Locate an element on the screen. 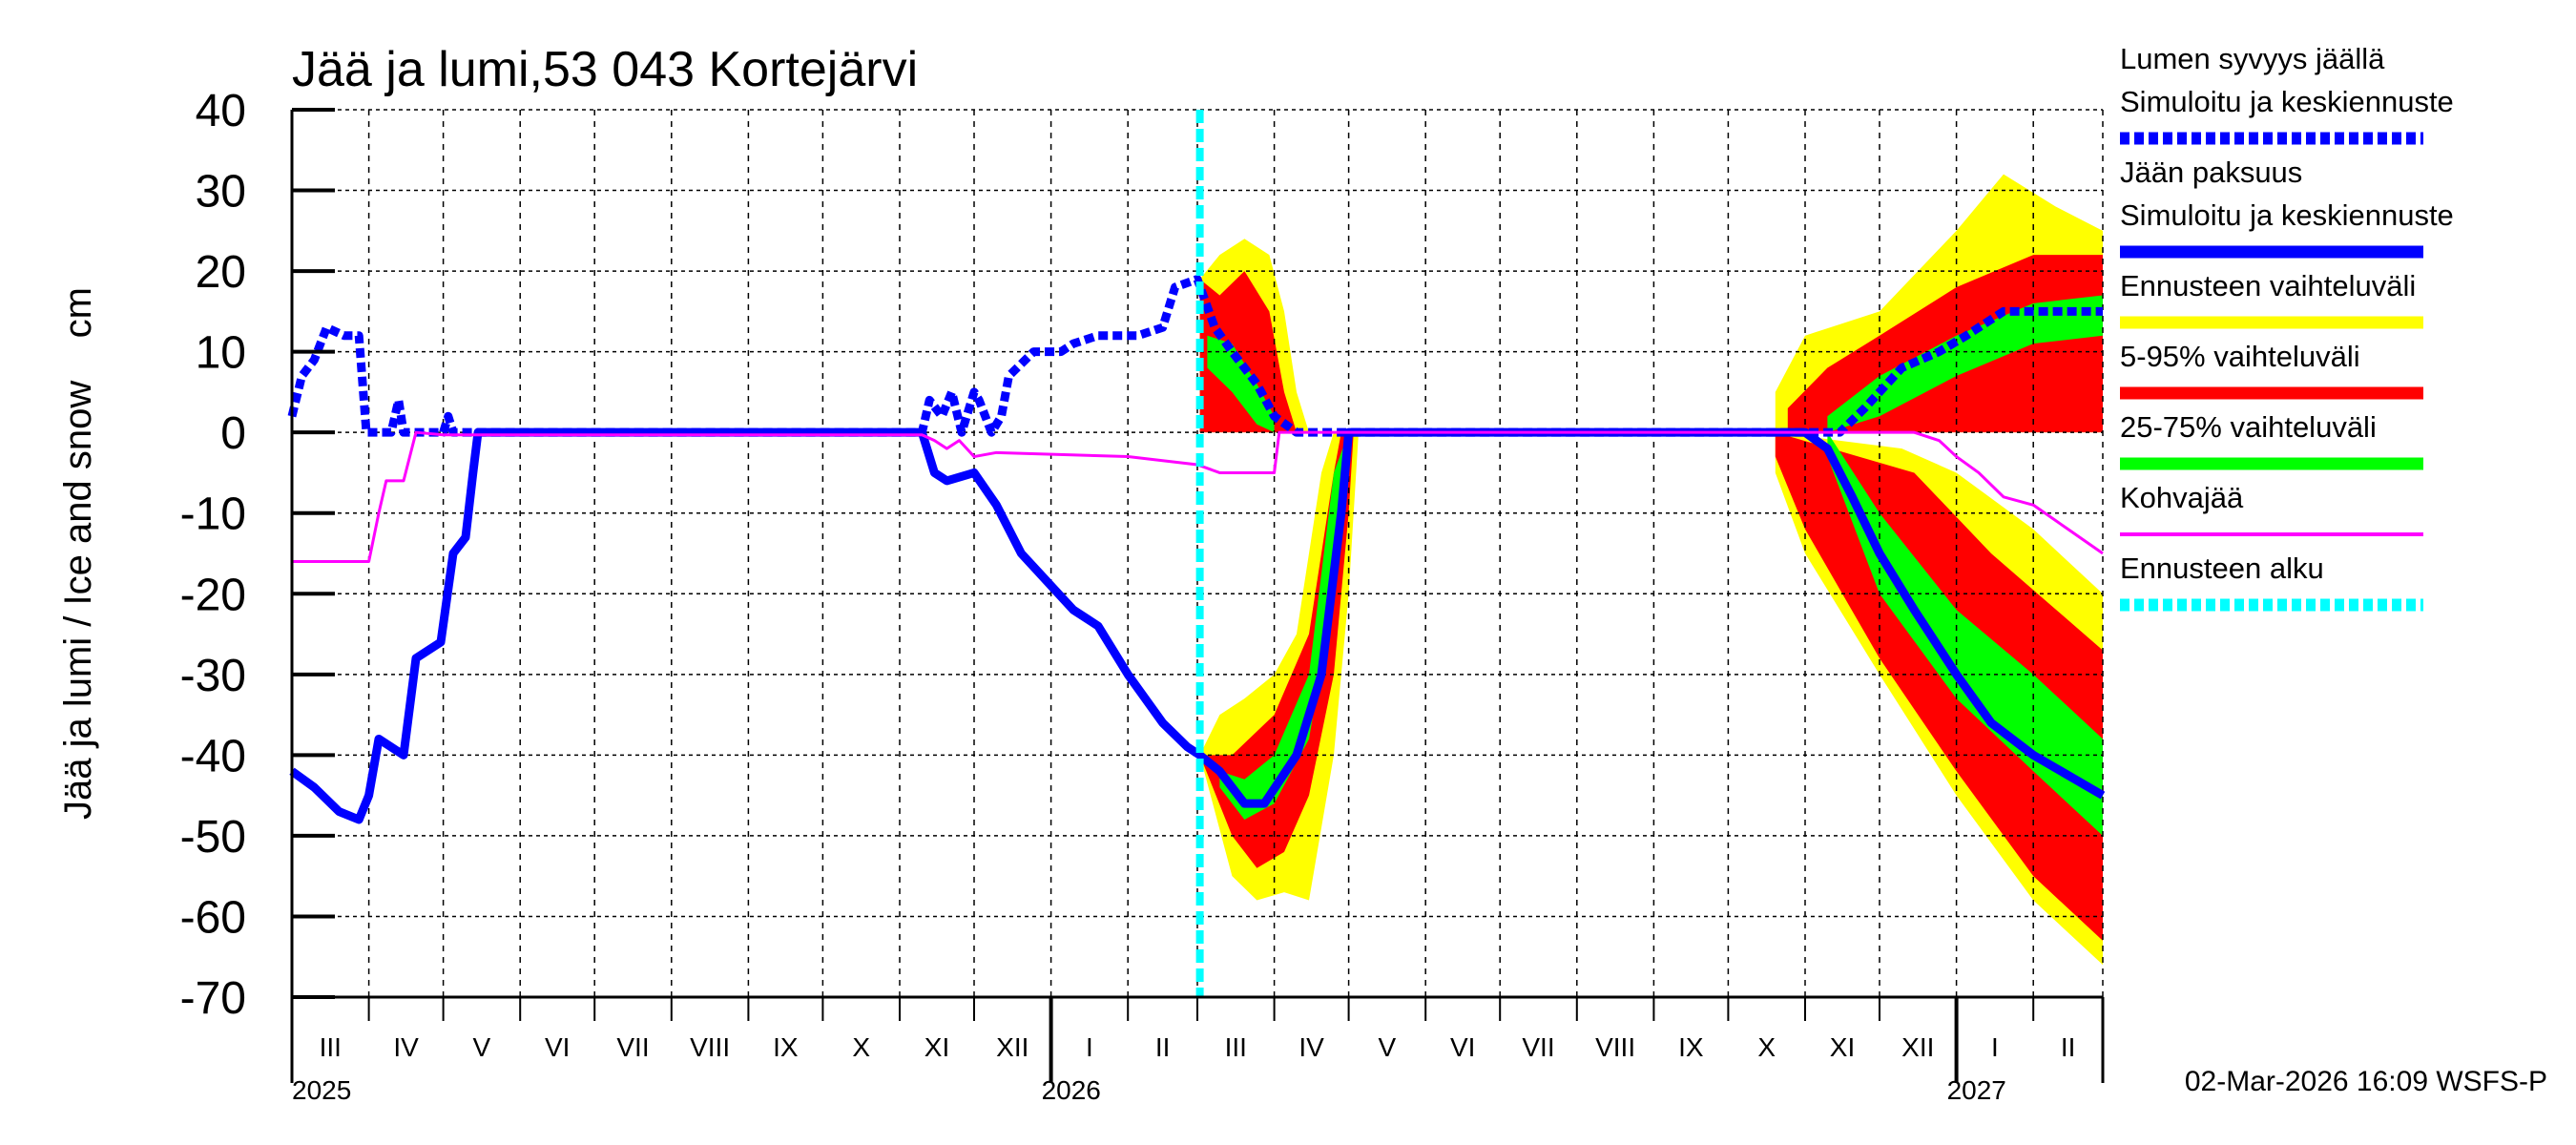 The image size is (2576, 1145). y-tick-label: -70 is located at coordinates (213, 999).